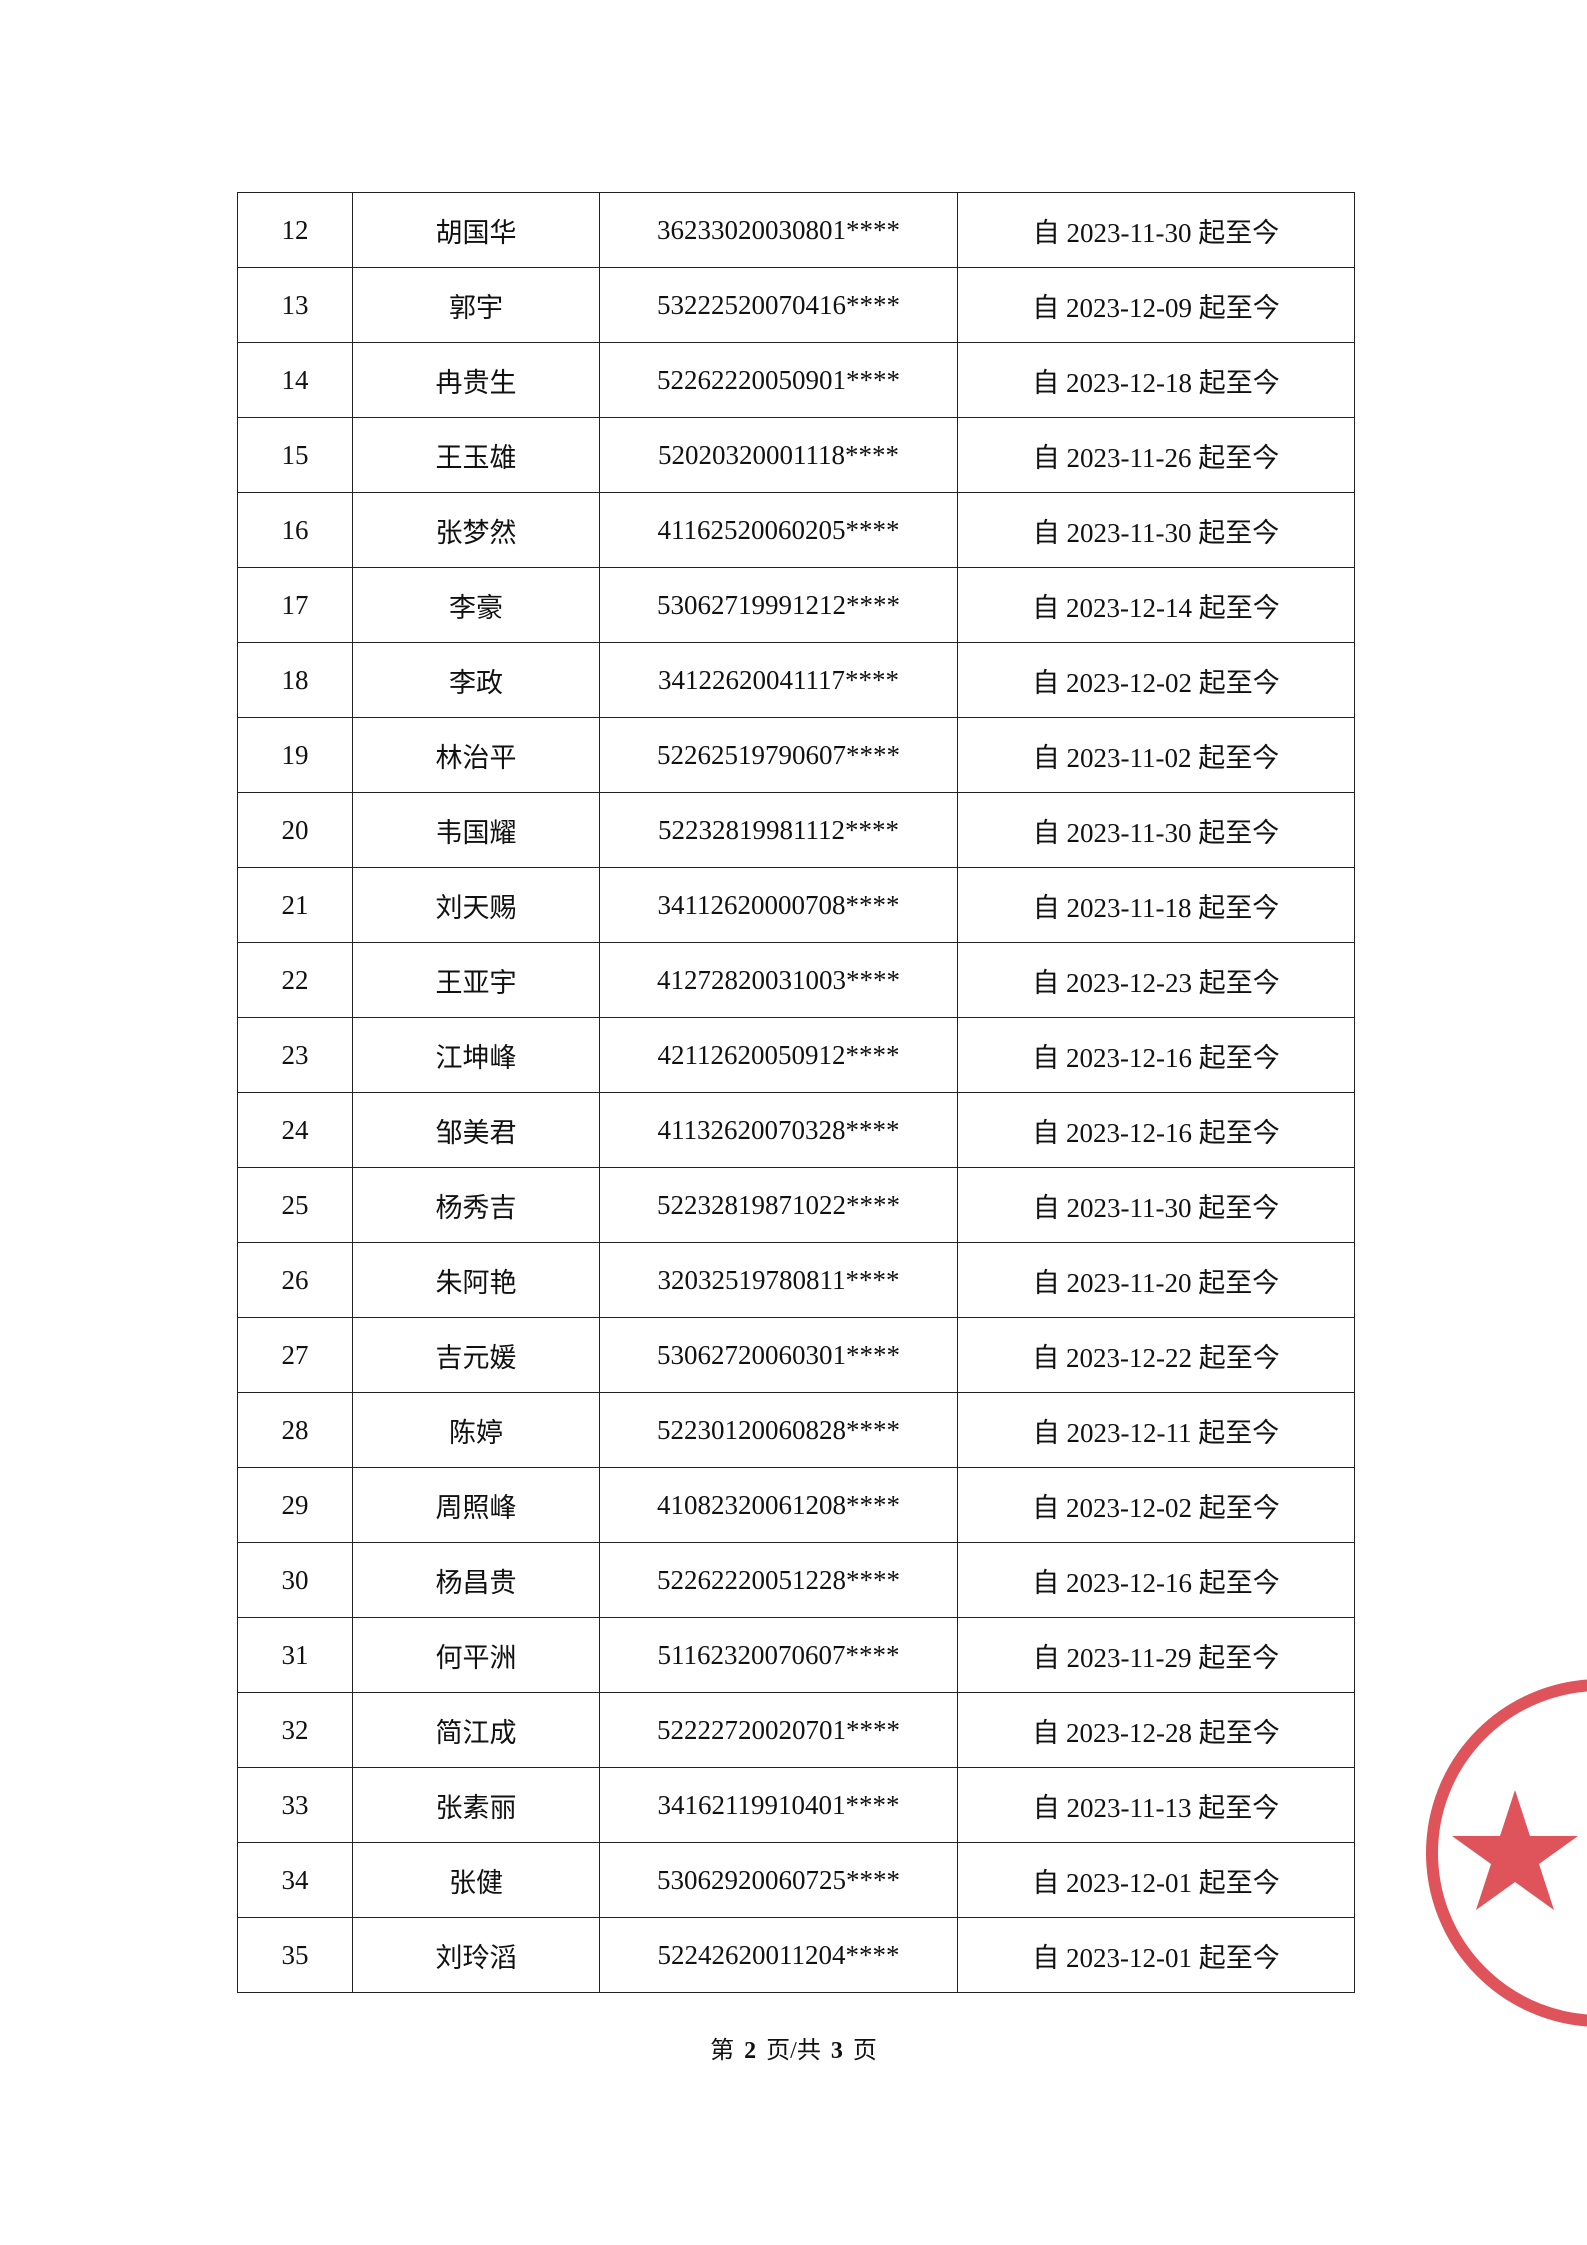 The image size is (1587, 2245). What do you see at coordinates (778, 1730) in the screenshot?
I see `id-number: 52222720020701****` at bounding box center [778, 1730].